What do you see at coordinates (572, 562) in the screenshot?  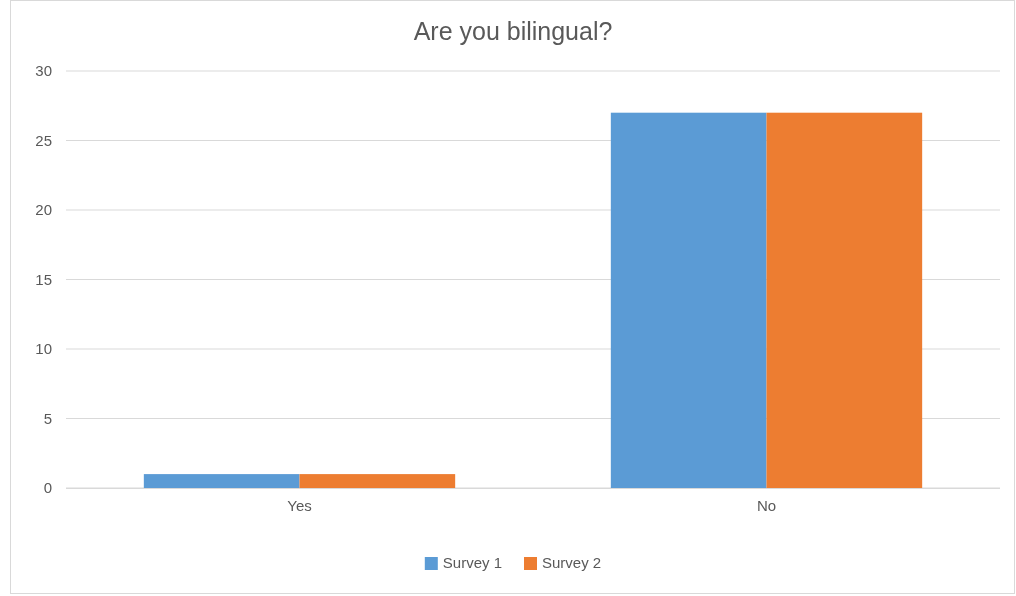 I see `legend-label: Survey 2` at bounding box center [572, 562].